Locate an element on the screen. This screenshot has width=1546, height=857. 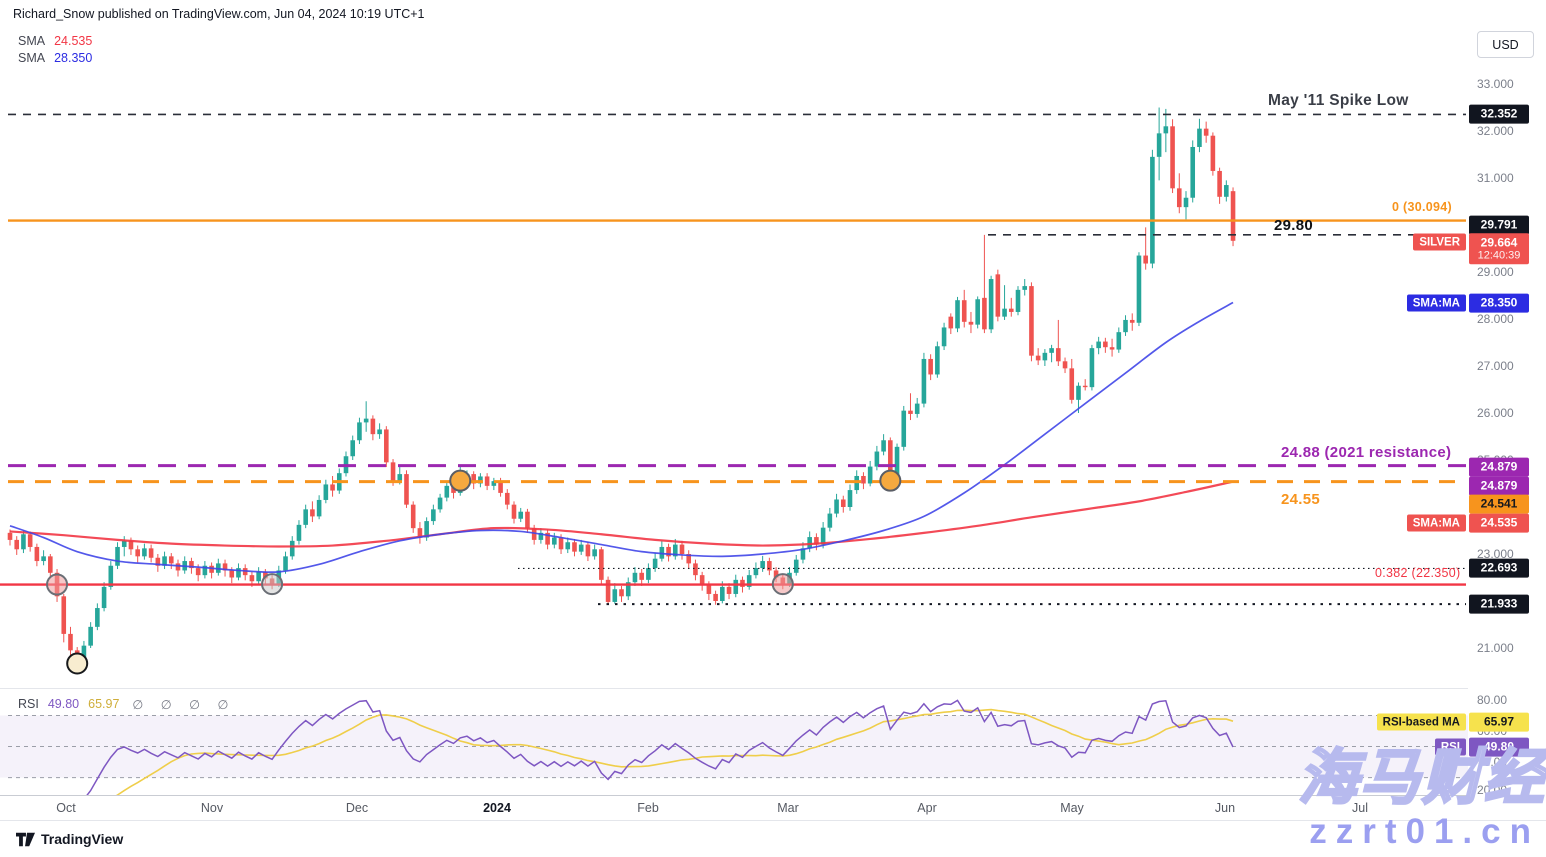
label-22693: 22.693 is located at coordinates (1499, 568).